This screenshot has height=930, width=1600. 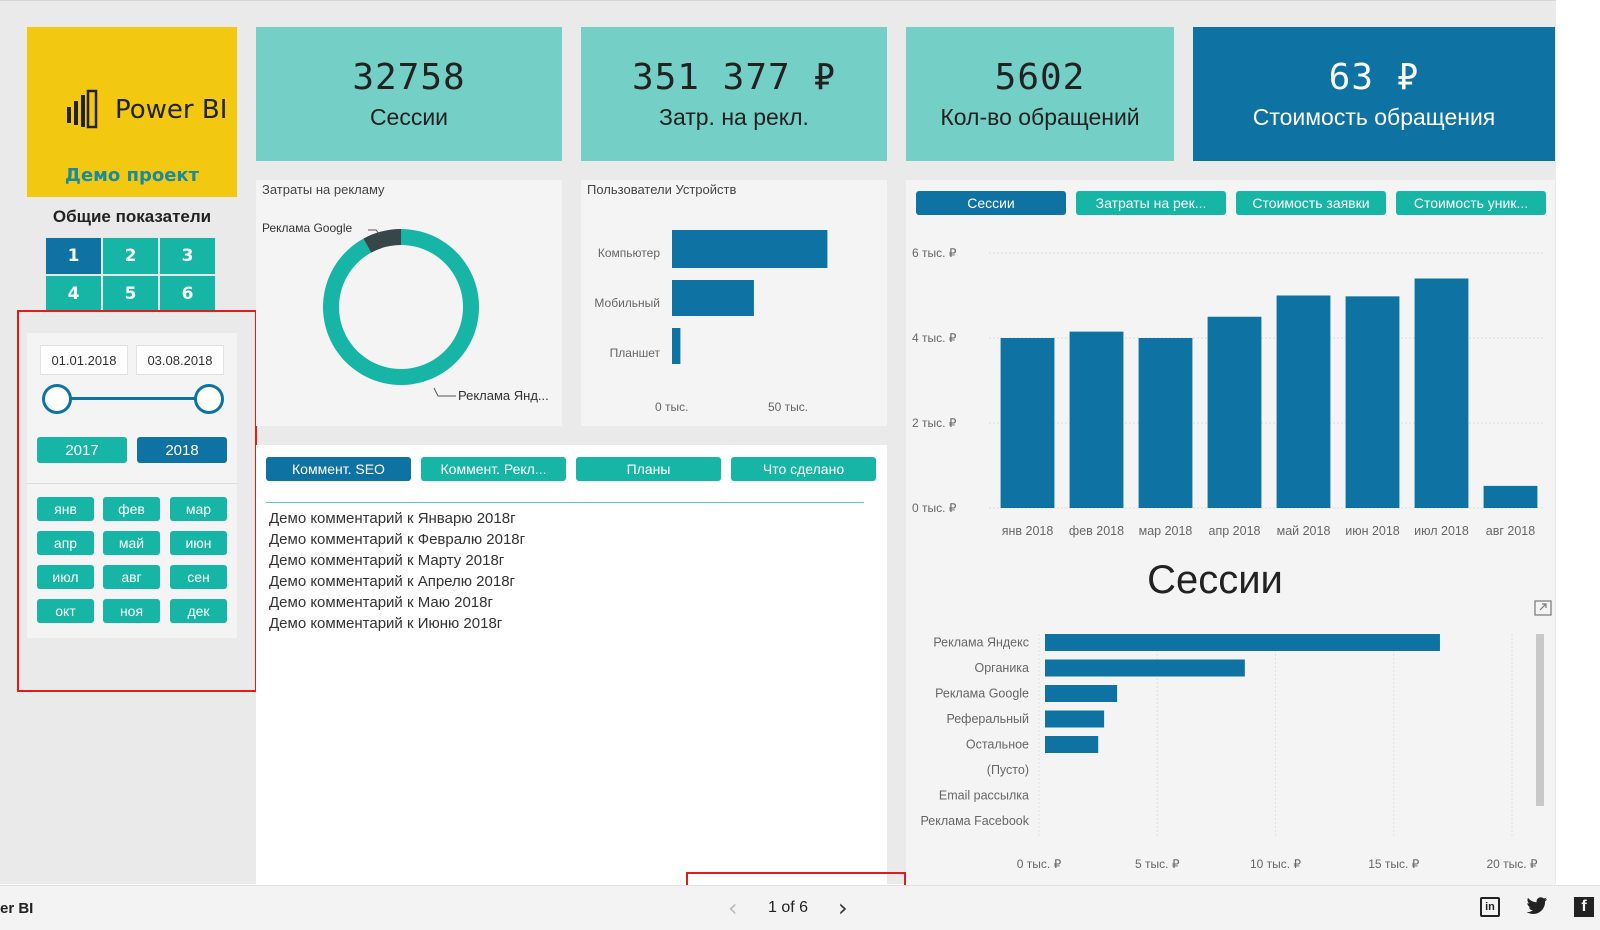 I want to click on month-button-jun: июн, so click(x=198, y=543).